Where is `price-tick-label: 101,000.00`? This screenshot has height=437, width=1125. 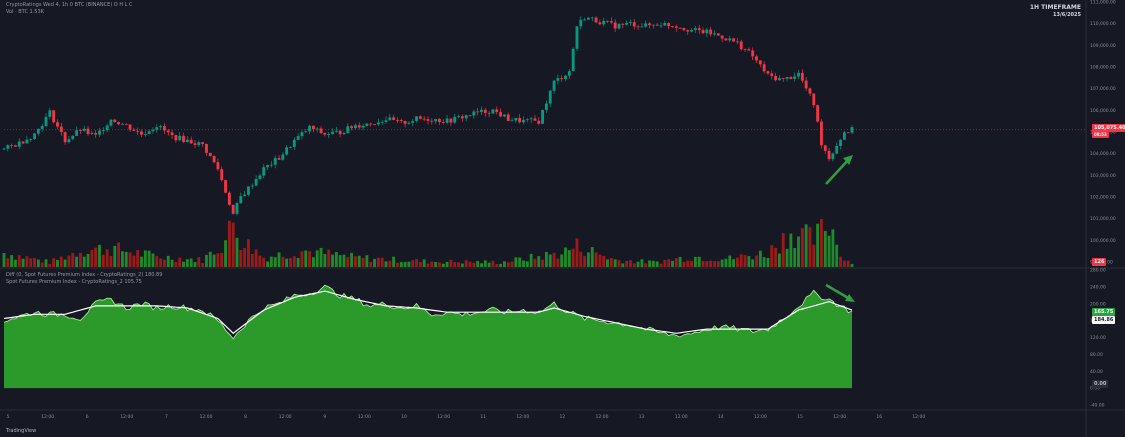 price-tick-label: 101,000.00 is located at coordinates (1103, 219).